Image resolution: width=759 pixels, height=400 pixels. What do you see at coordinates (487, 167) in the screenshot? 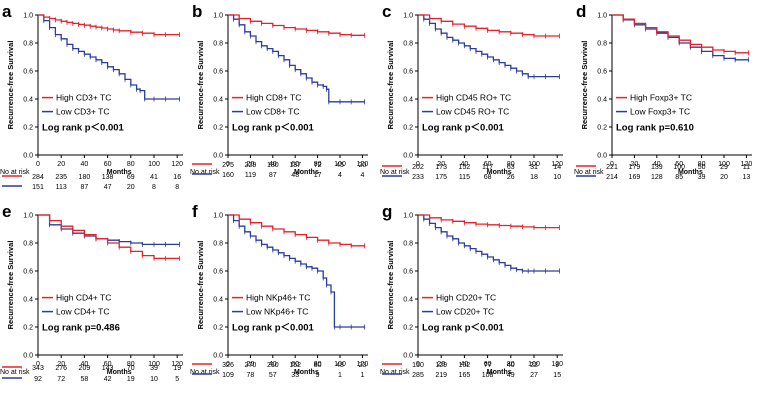
I see `risk-count-high: 117` at bounding box center [487, 167].